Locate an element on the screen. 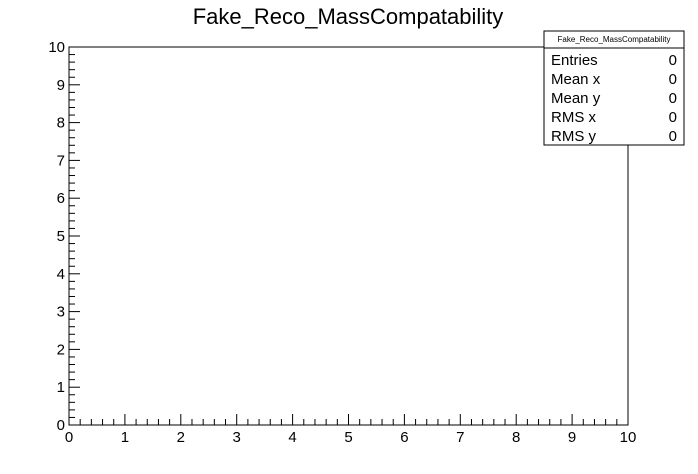 Image resolution: width=698 pixels, height=474 pixels. x-tick-label: 10 is located at coordinates (628, 437).